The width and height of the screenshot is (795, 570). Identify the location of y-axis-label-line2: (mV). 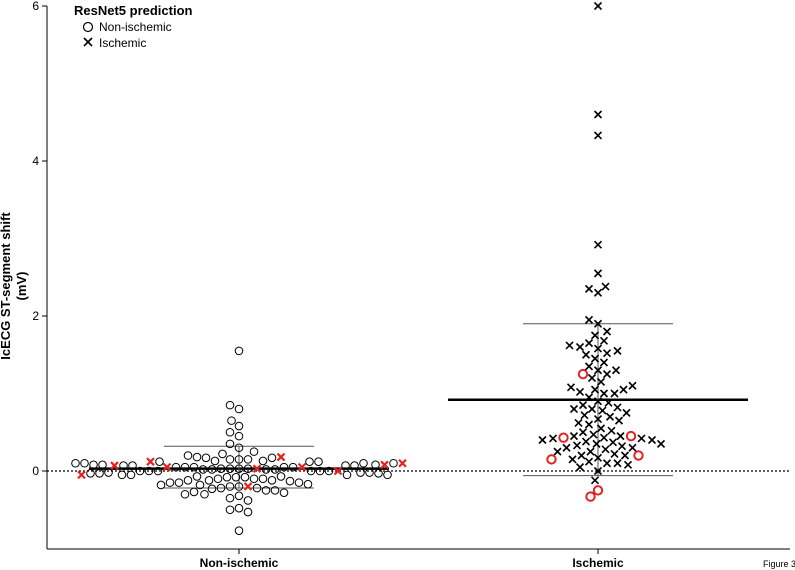
(21, 286).